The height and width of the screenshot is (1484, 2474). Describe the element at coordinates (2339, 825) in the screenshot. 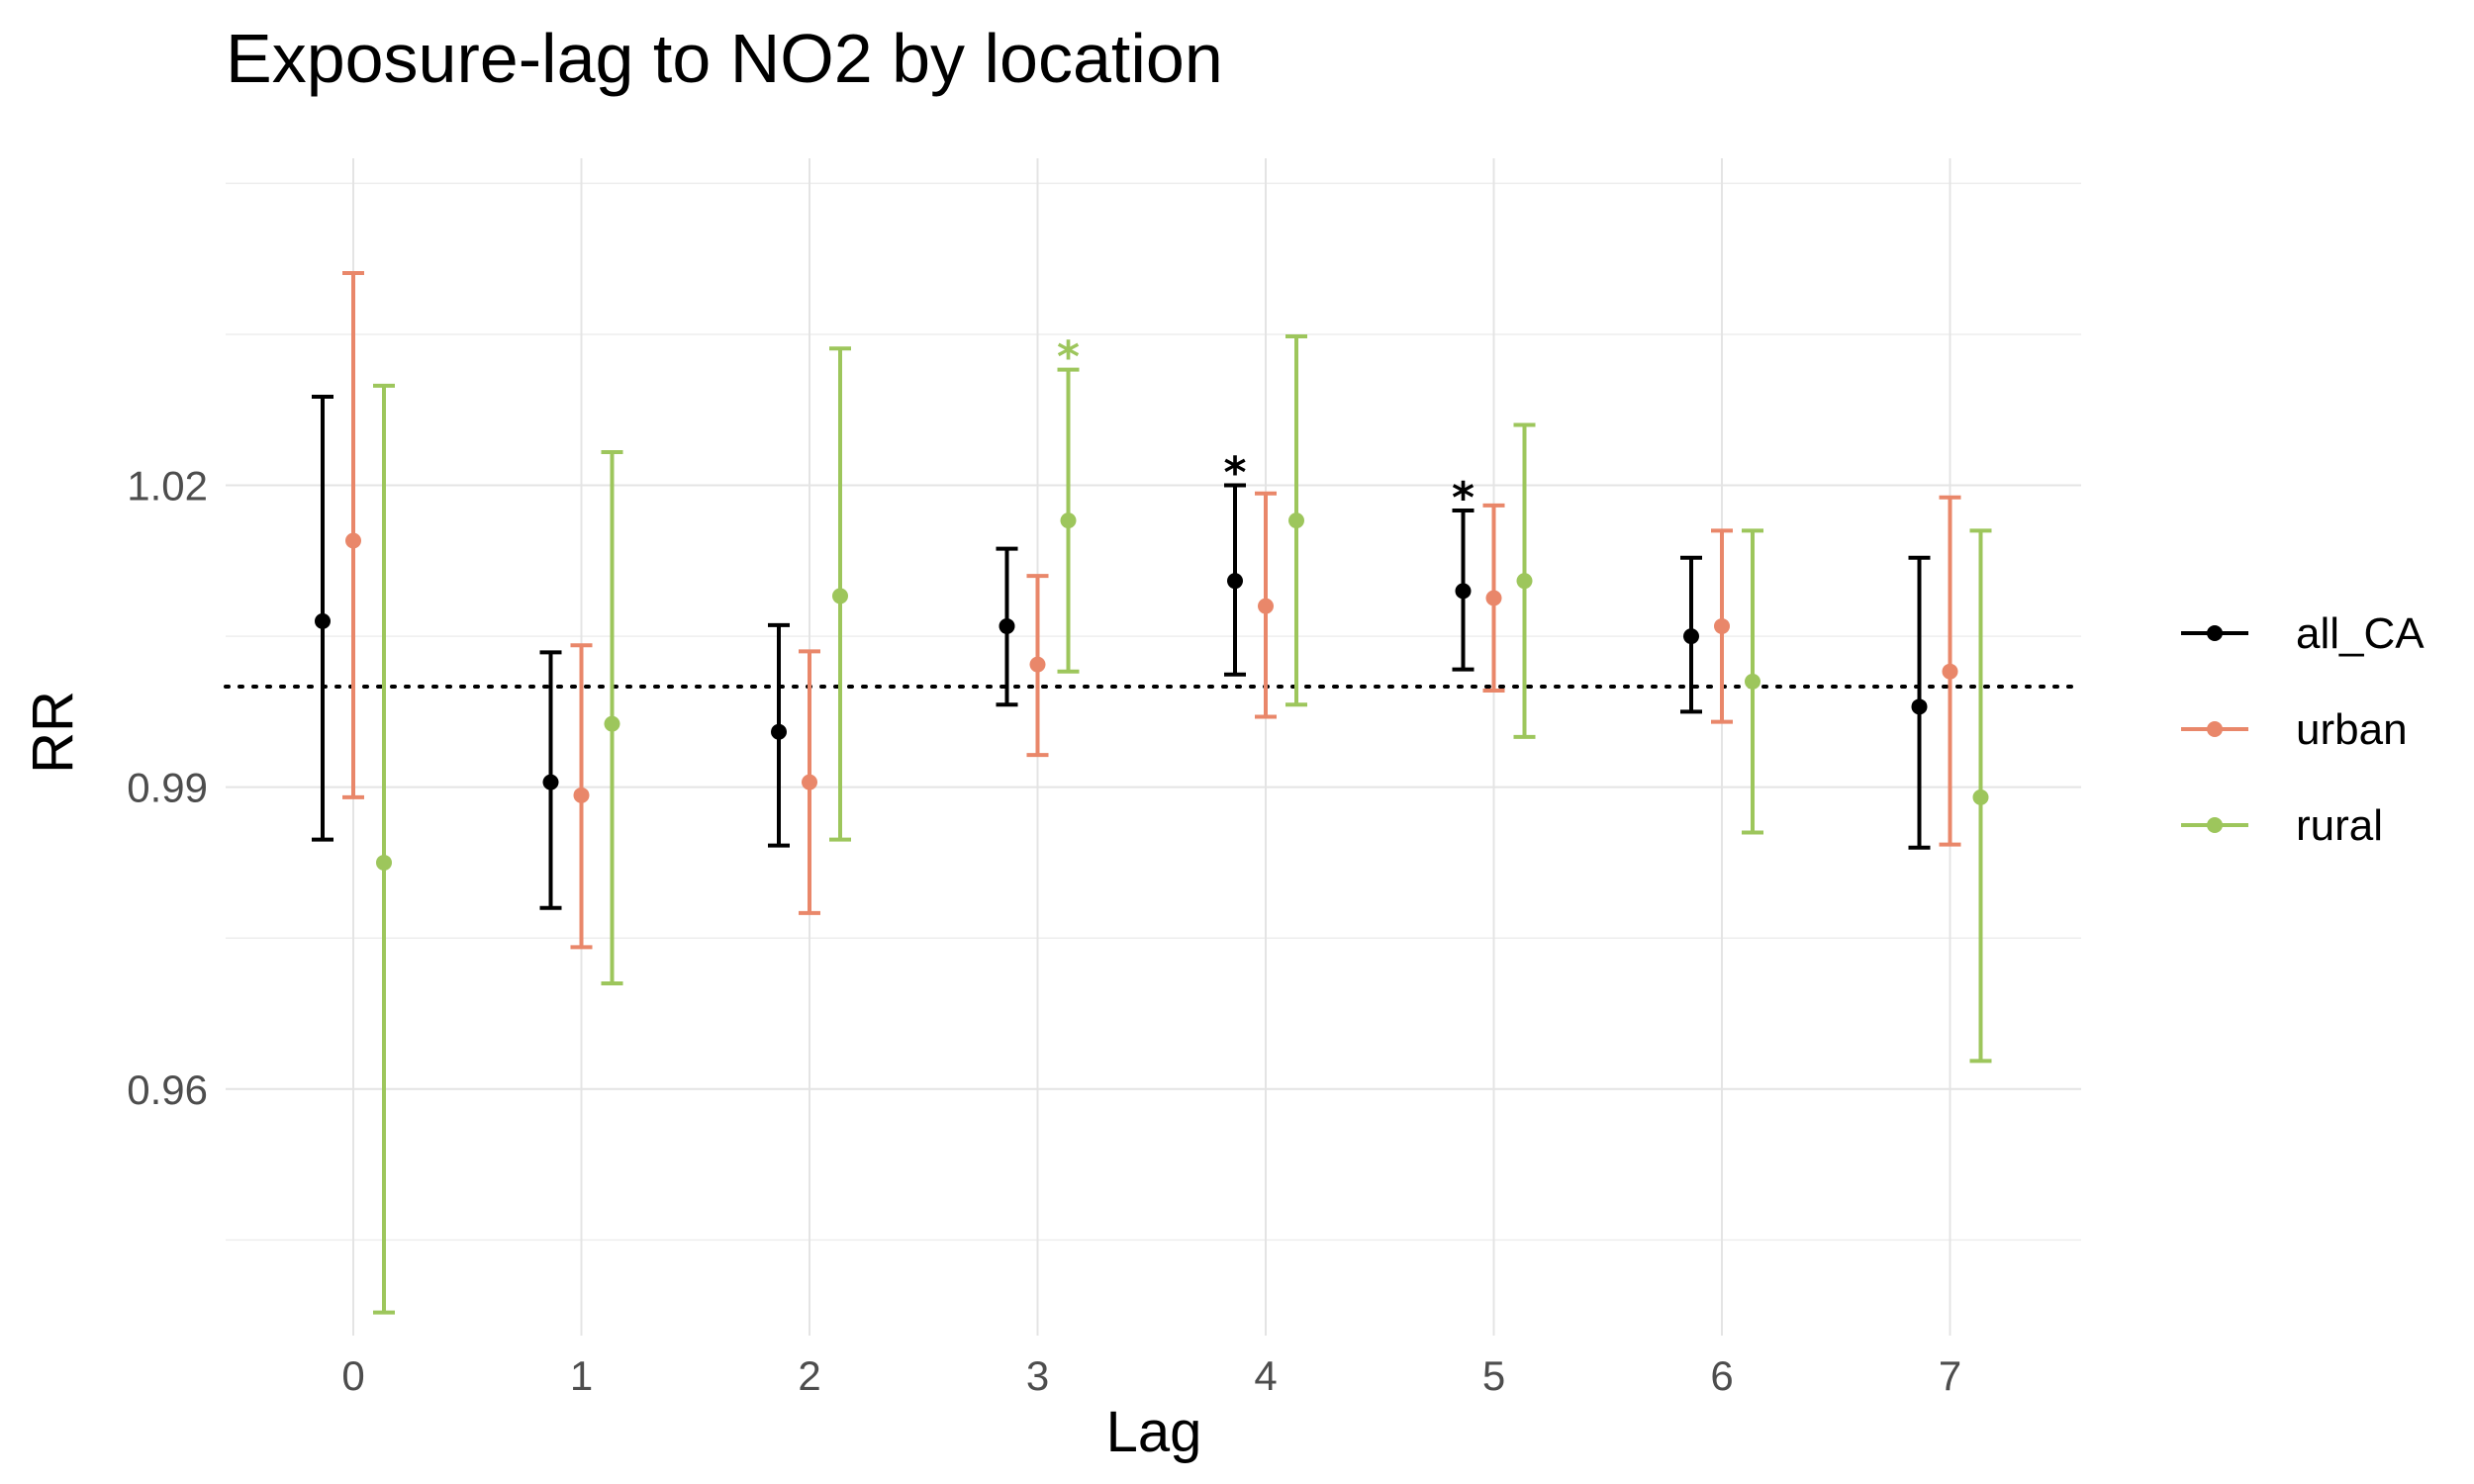

I see `legend-label: rural` at that location.